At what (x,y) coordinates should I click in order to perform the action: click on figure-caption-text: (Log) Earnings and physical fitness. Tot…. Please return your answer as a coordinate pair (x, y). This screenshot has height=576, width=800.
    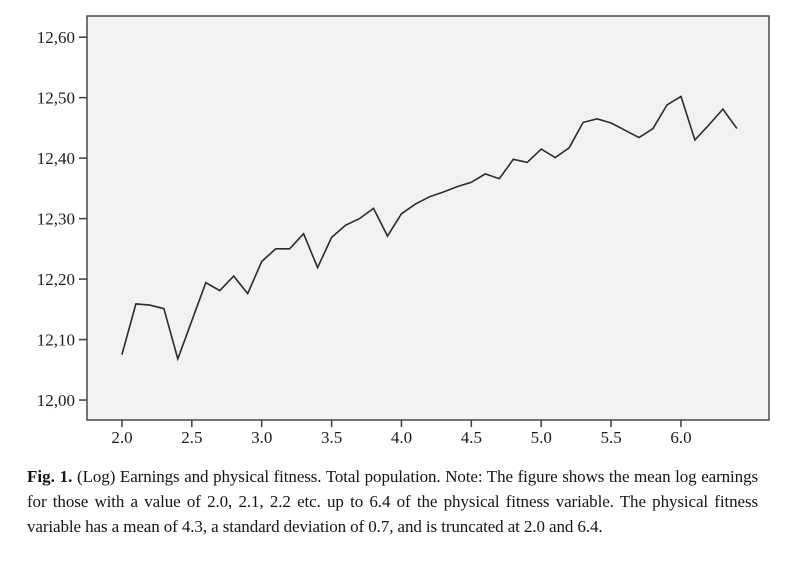
    Looking at the image, I should click on (393, 501).